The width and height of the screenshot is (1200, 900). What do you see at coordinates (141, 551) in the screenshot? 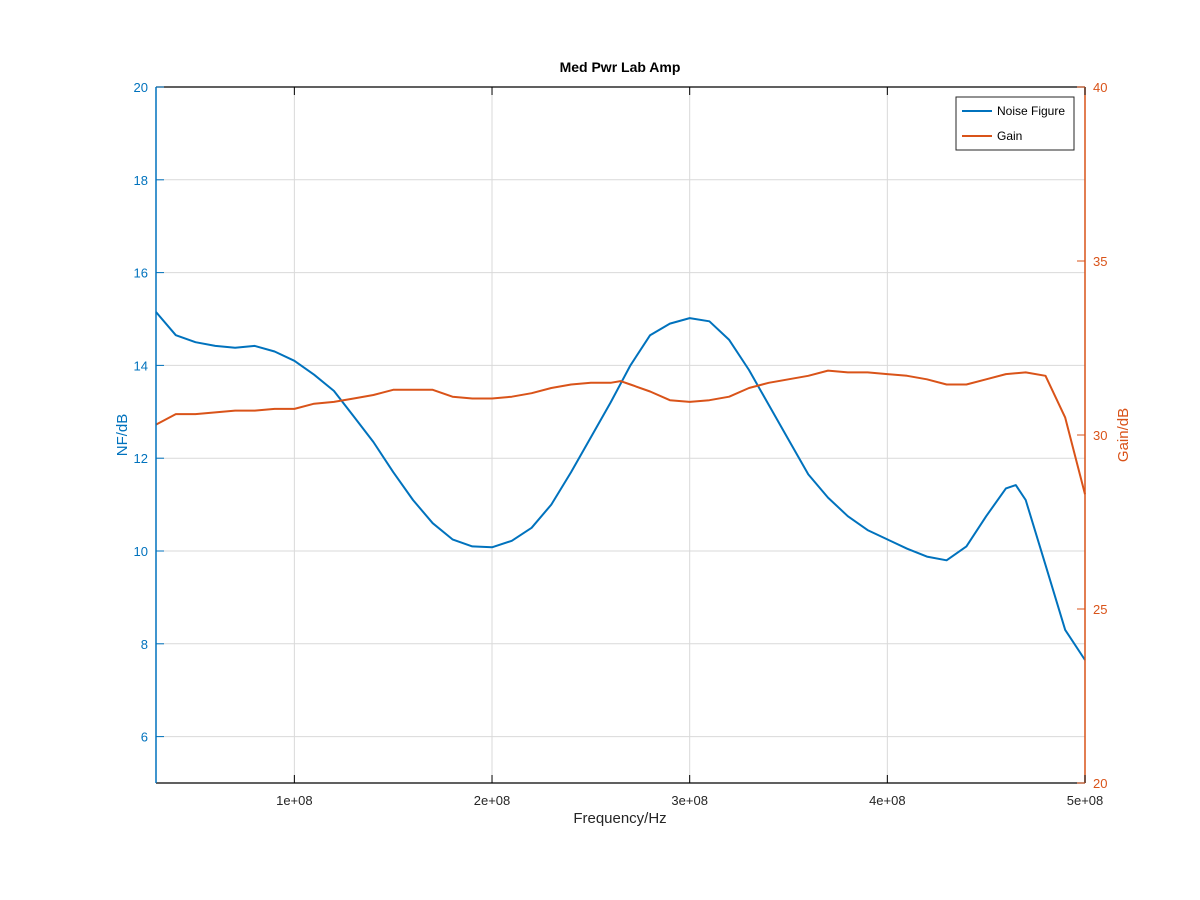
I see `y-left-tick-label-2: 10` at bounding box center [141, 551].